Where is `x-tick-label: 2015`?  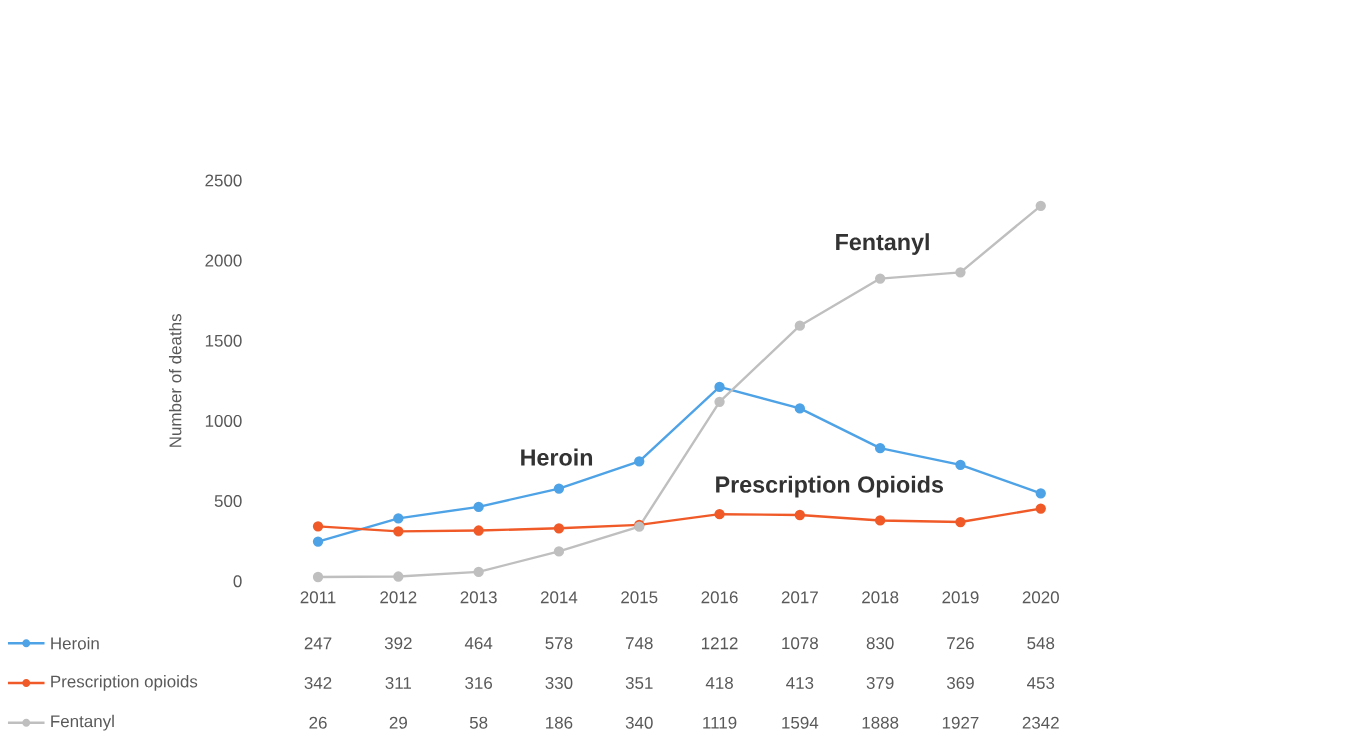
x-tick-label: 2015 is located at coordinates (639, 597).